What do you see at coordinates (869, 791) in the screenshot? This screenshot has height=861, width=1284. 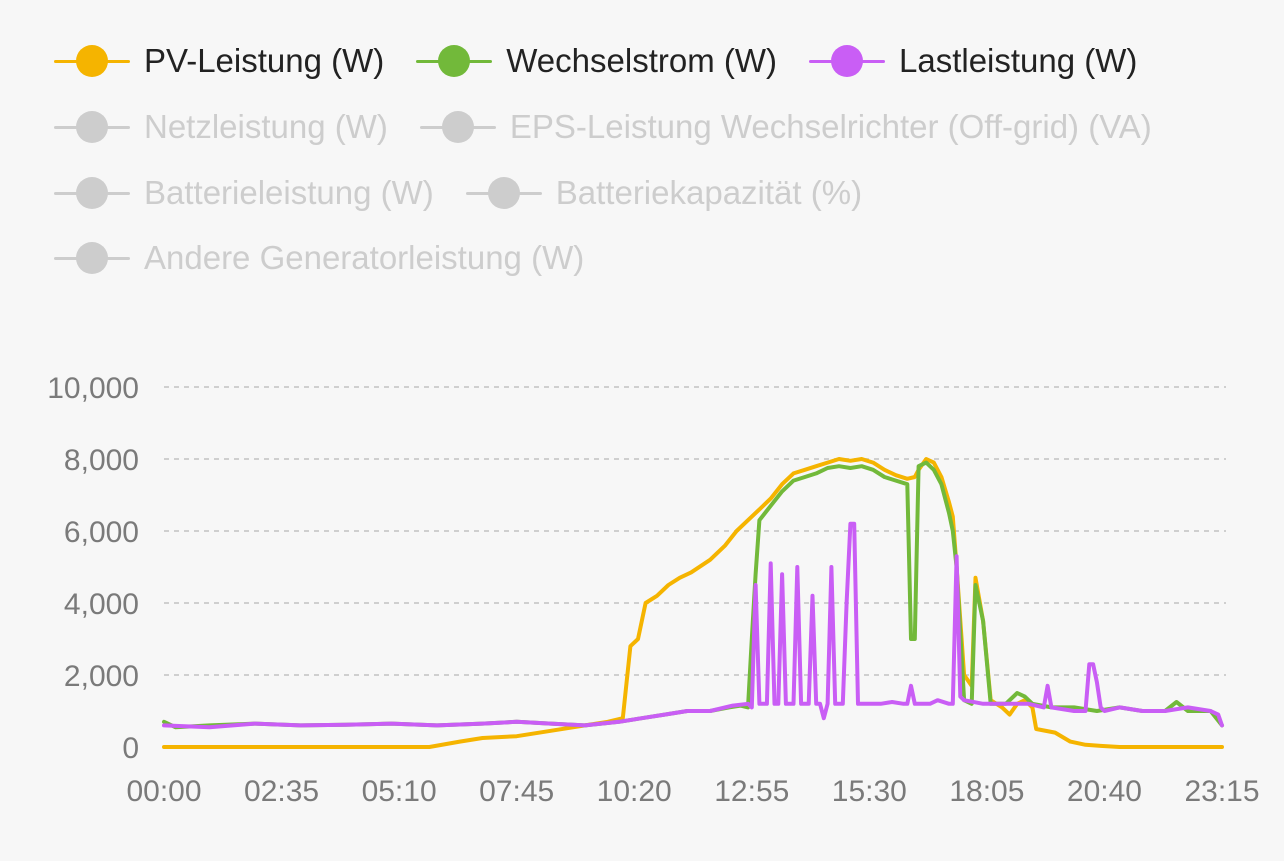 I see `x-tick-label: 15:30` at bounding box center [869, 791].